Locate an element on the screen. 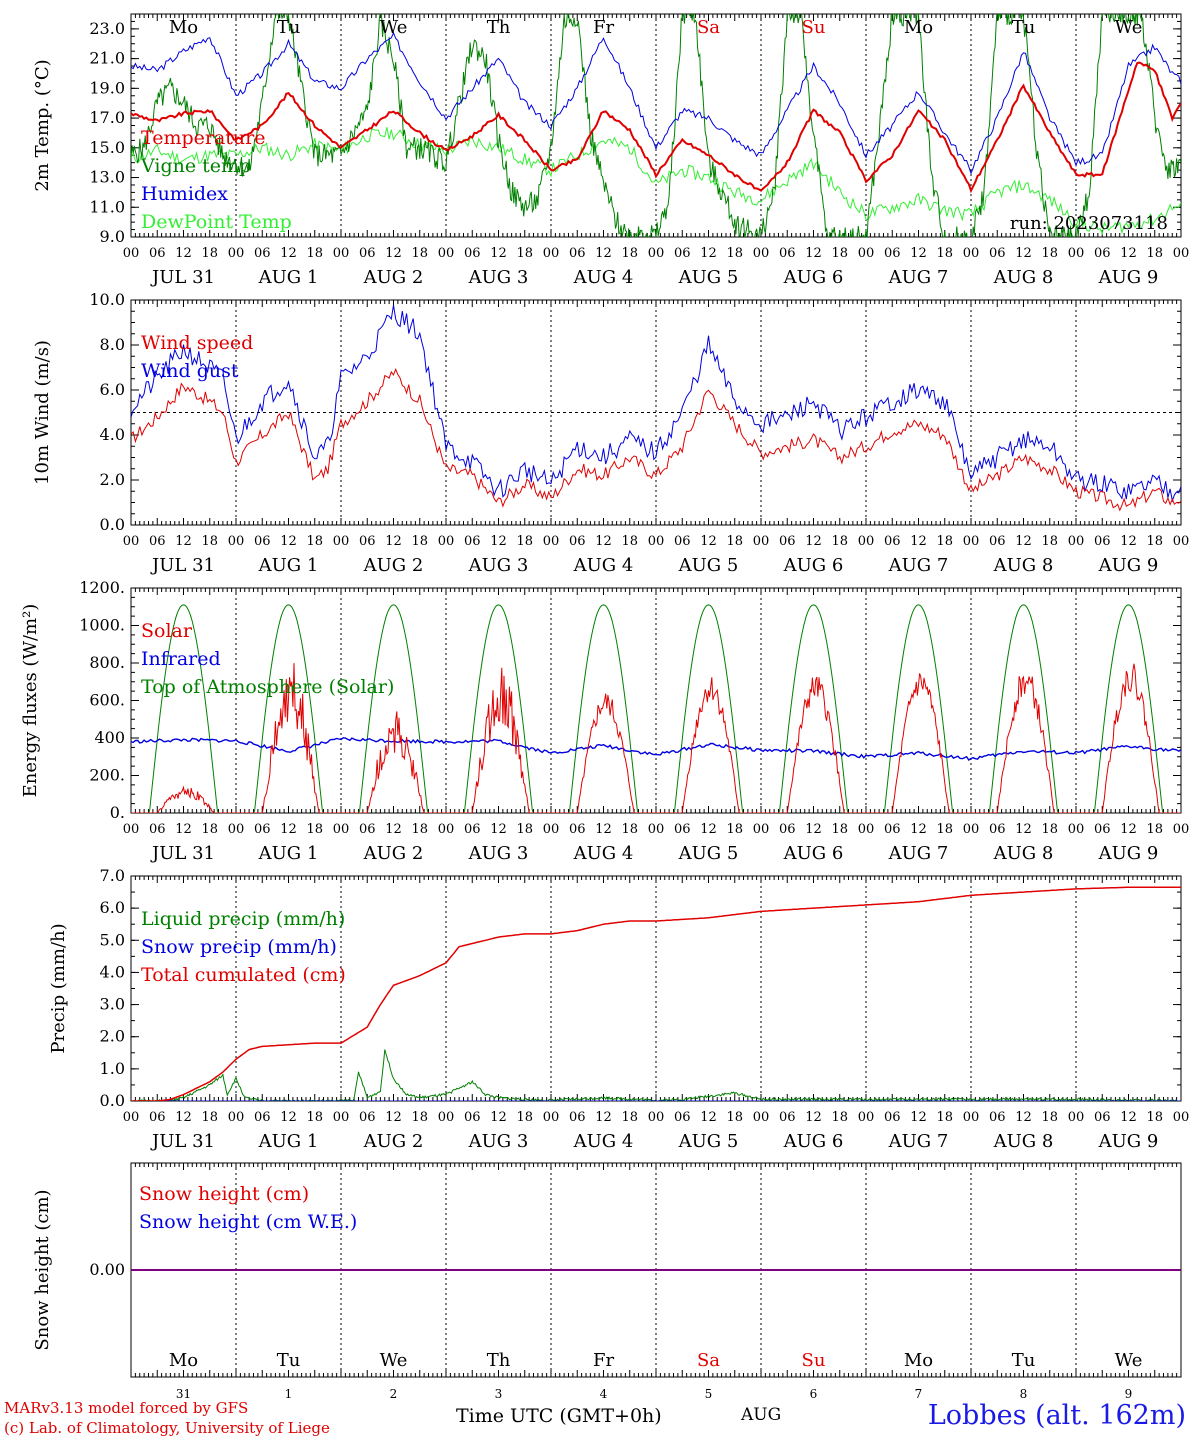 The height and width of the screenshot is (1440, 1194). y-tick-label: 13.0 is located at coordinates (107, 177).